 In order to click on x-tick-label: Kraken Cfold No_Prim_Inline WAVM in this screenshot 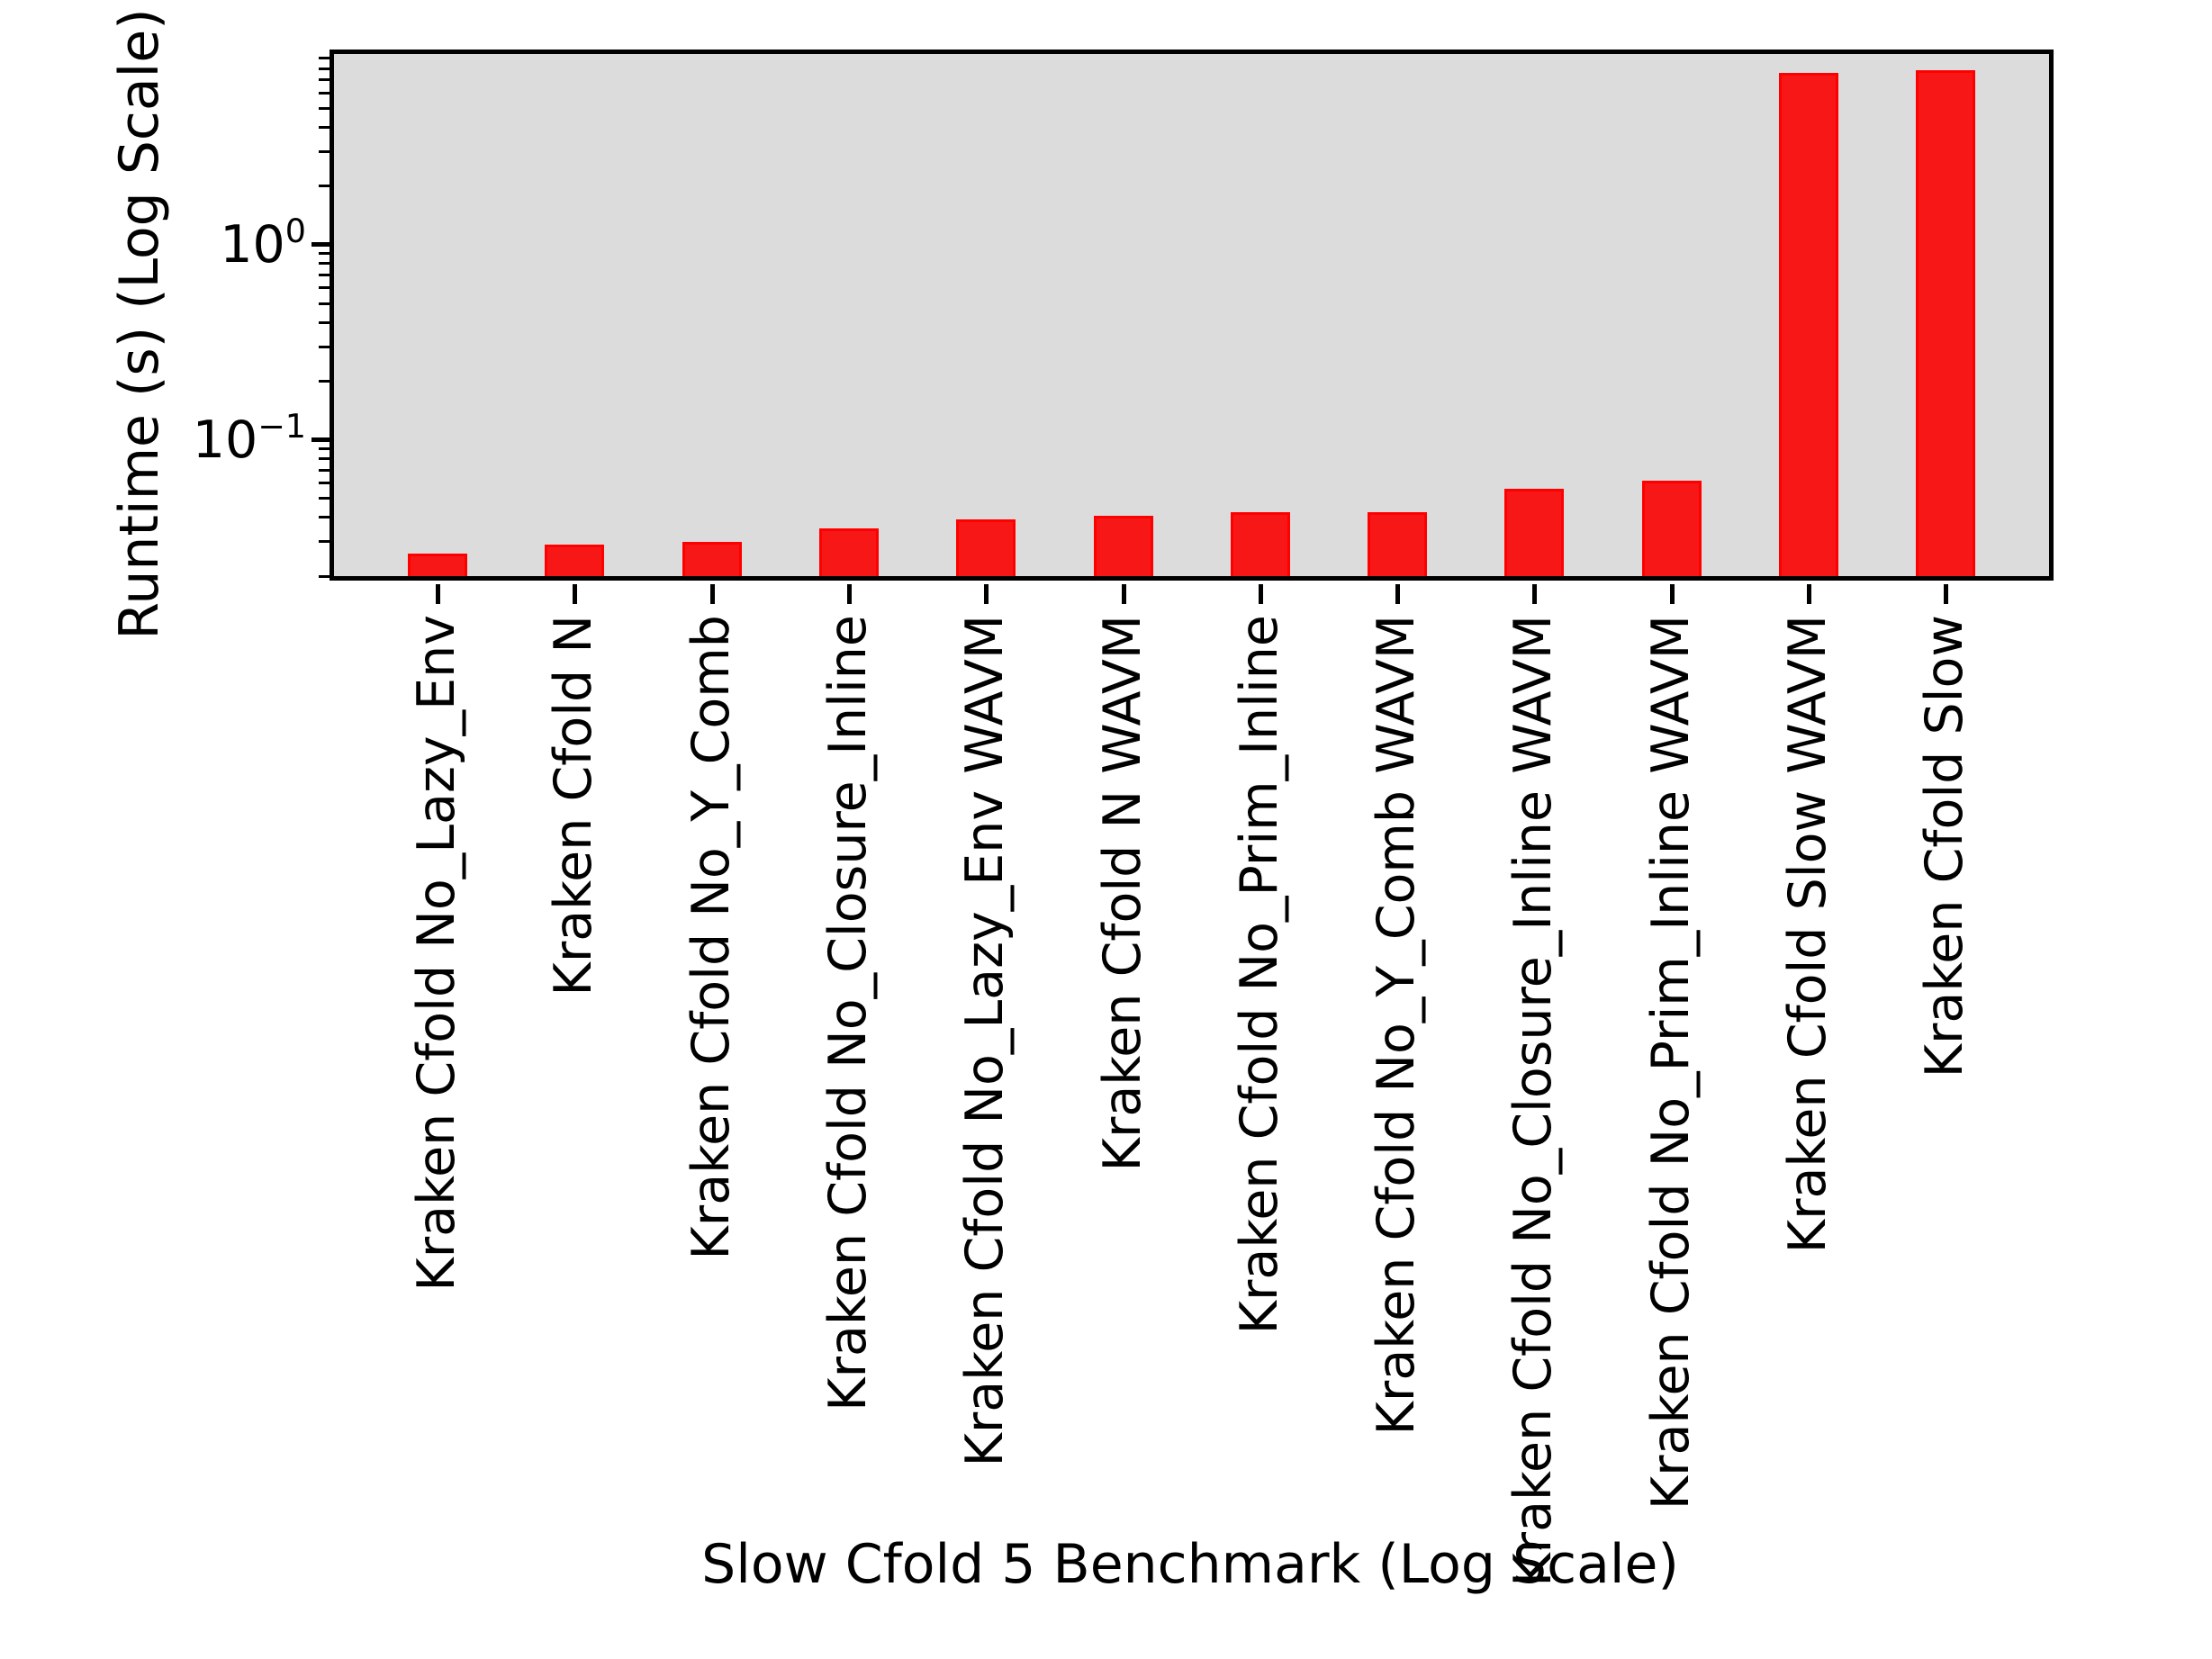, I will do `click(1670, 1062)`.